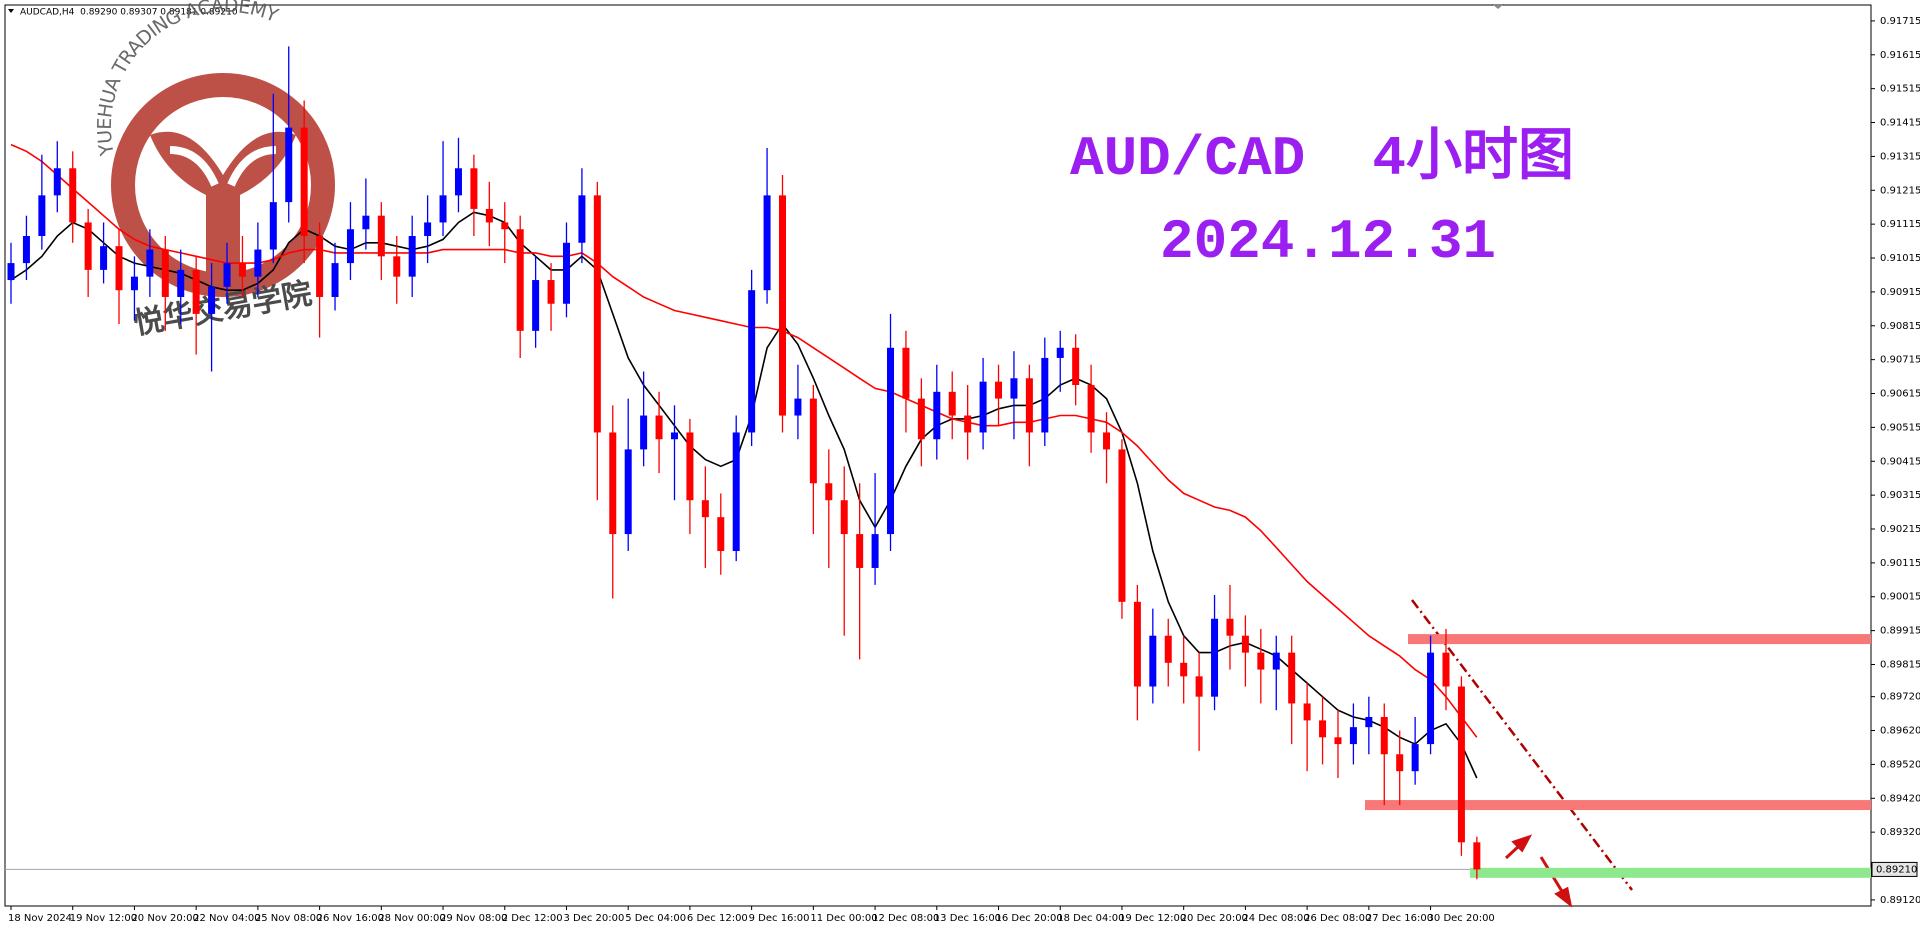 This screenshot has width=1920, height=927. Describe the element at coordinates (1900, 631) in the screenshot. I see `y-tick-label: 0.89915` at that location.